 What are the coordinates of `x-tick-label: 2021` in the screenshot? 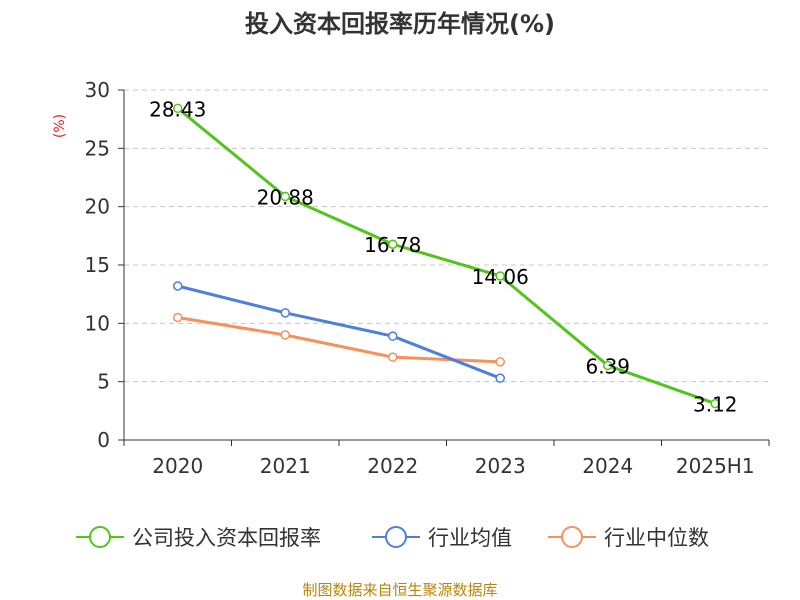 It's located at (285, 466).